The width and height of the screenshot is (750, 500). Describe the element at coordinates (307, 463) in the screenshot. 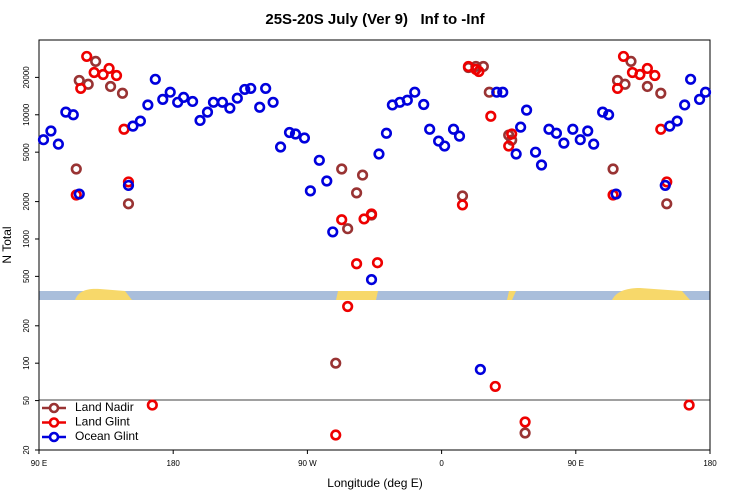

I see `x-tick-label: 90 W` at that location.